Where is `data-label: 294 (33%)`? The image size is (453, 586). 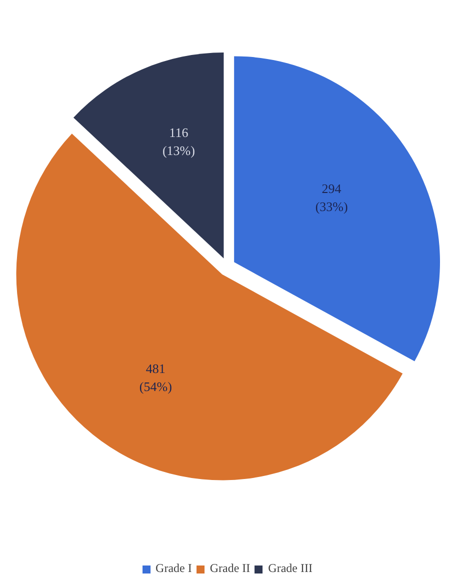
data-label: 294 (33%) is located at coordinates (331, 197).